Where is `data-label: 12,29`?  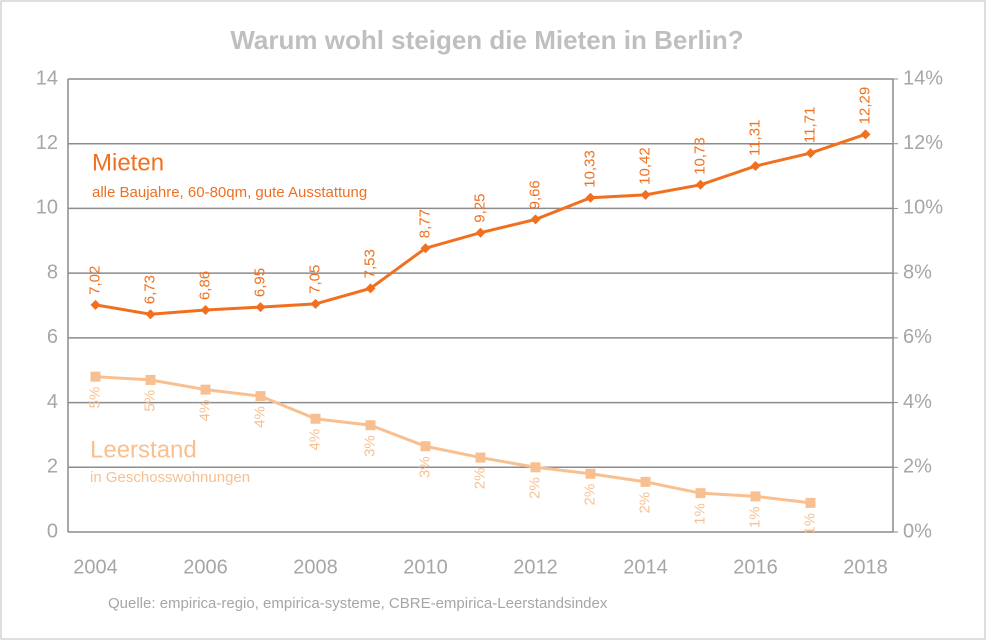 data-label: 12,29 is located at coordinates (864, 106).